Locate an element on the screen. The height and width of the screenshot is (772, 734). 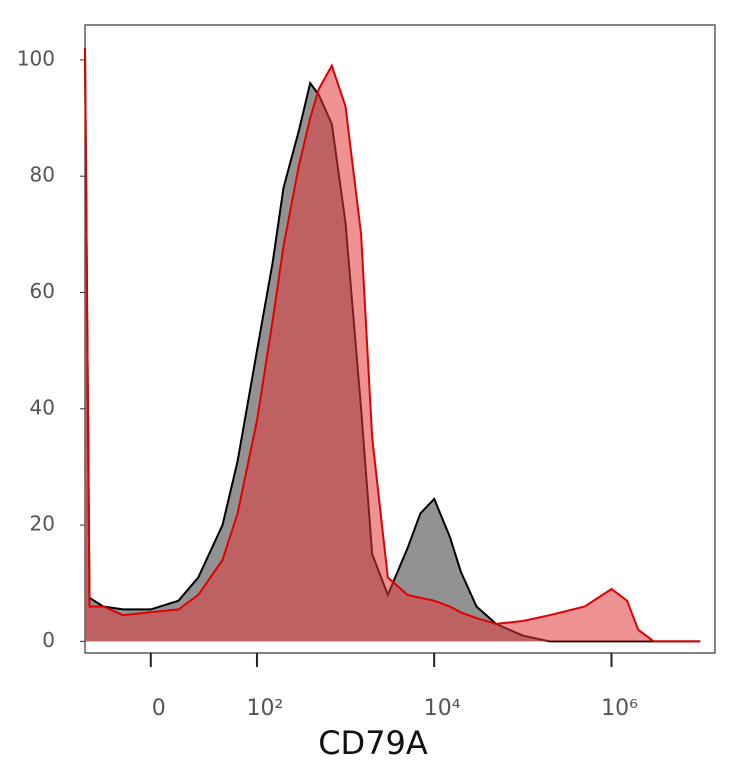
x-tick-label: 10² is located at coordinates (265, 708).